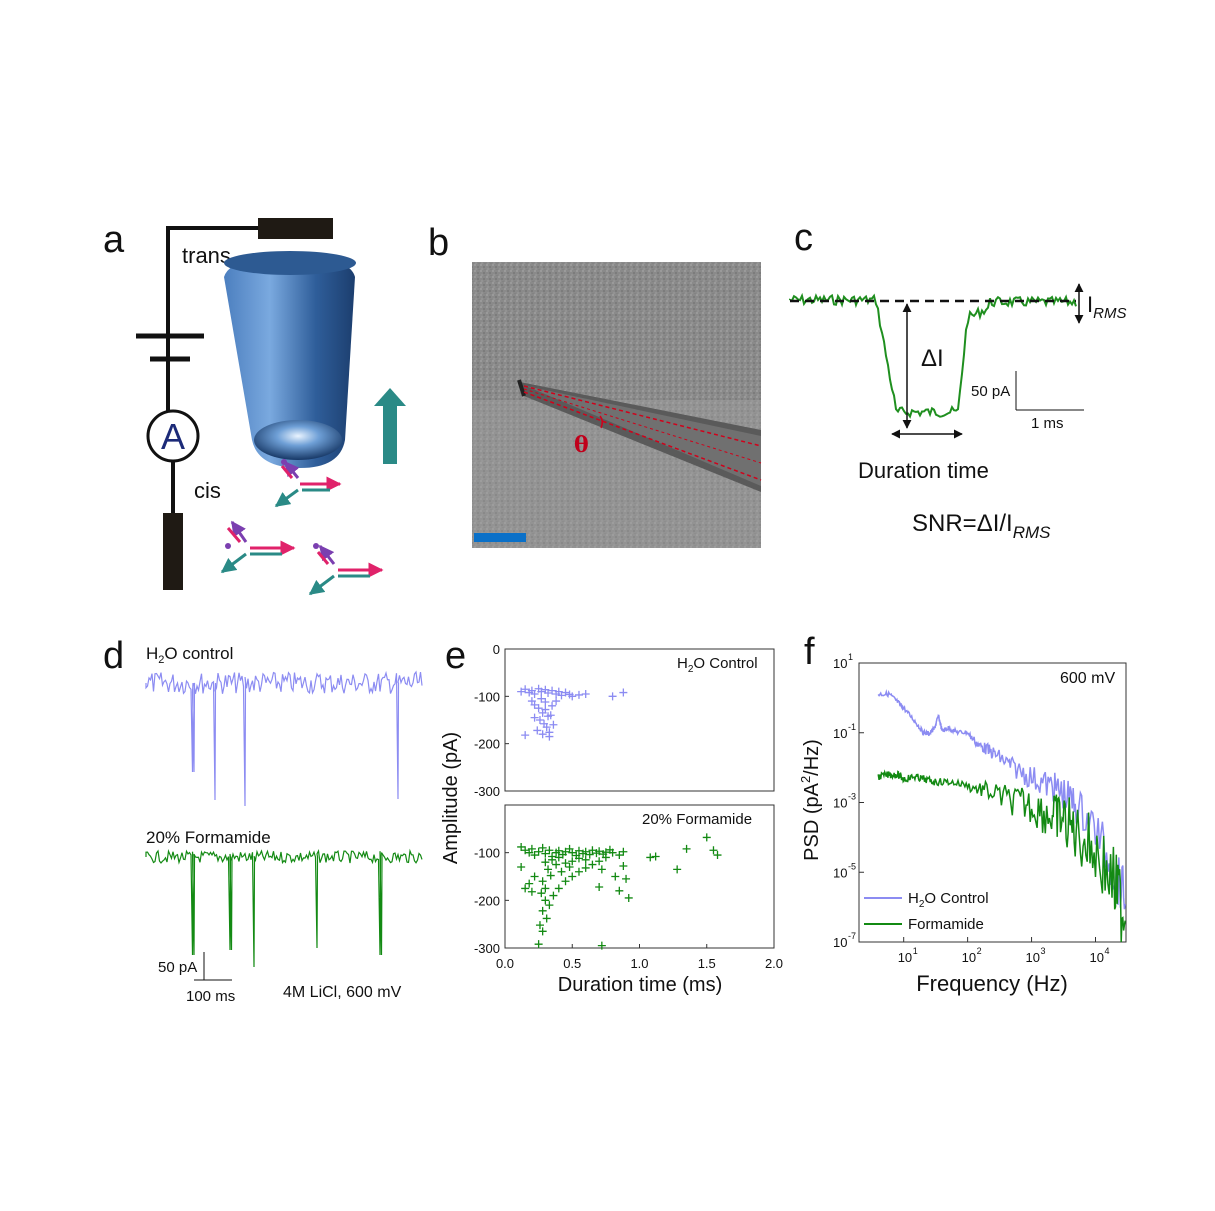  What do you see at coordinates (581, 445) in the screenshot?
I see `angle-label: θ` at bounding box center [581, 445].